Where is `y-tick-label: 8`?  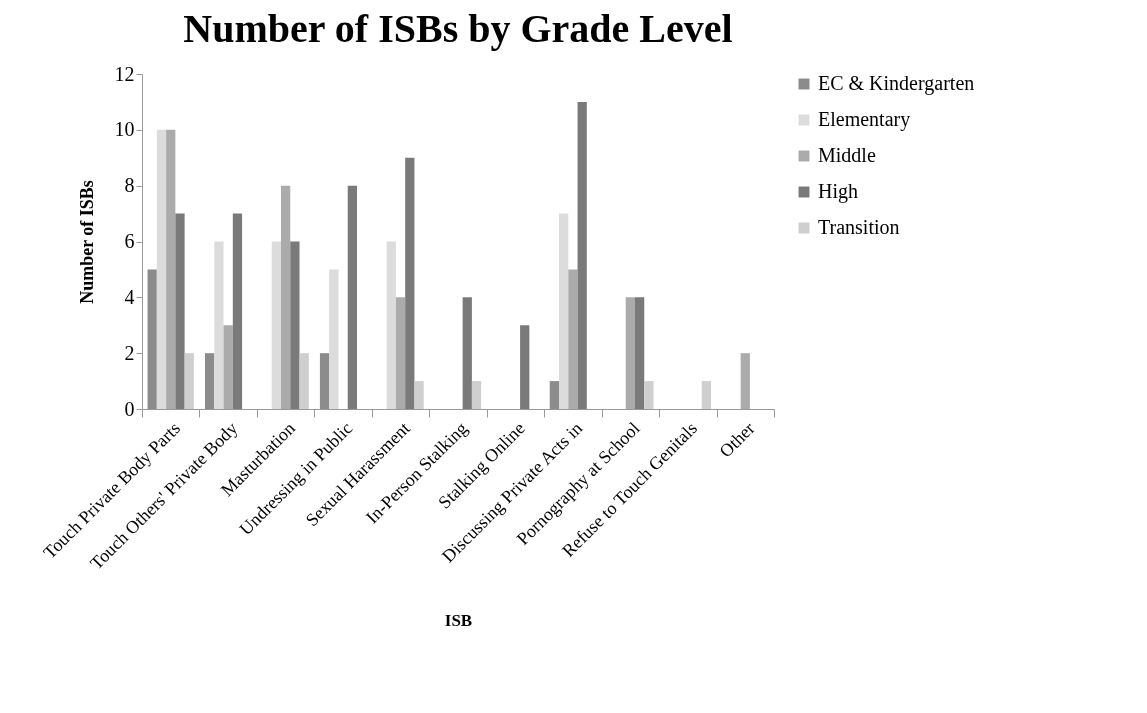 y-tick-label: 8 is located at coordinates (129, 185).